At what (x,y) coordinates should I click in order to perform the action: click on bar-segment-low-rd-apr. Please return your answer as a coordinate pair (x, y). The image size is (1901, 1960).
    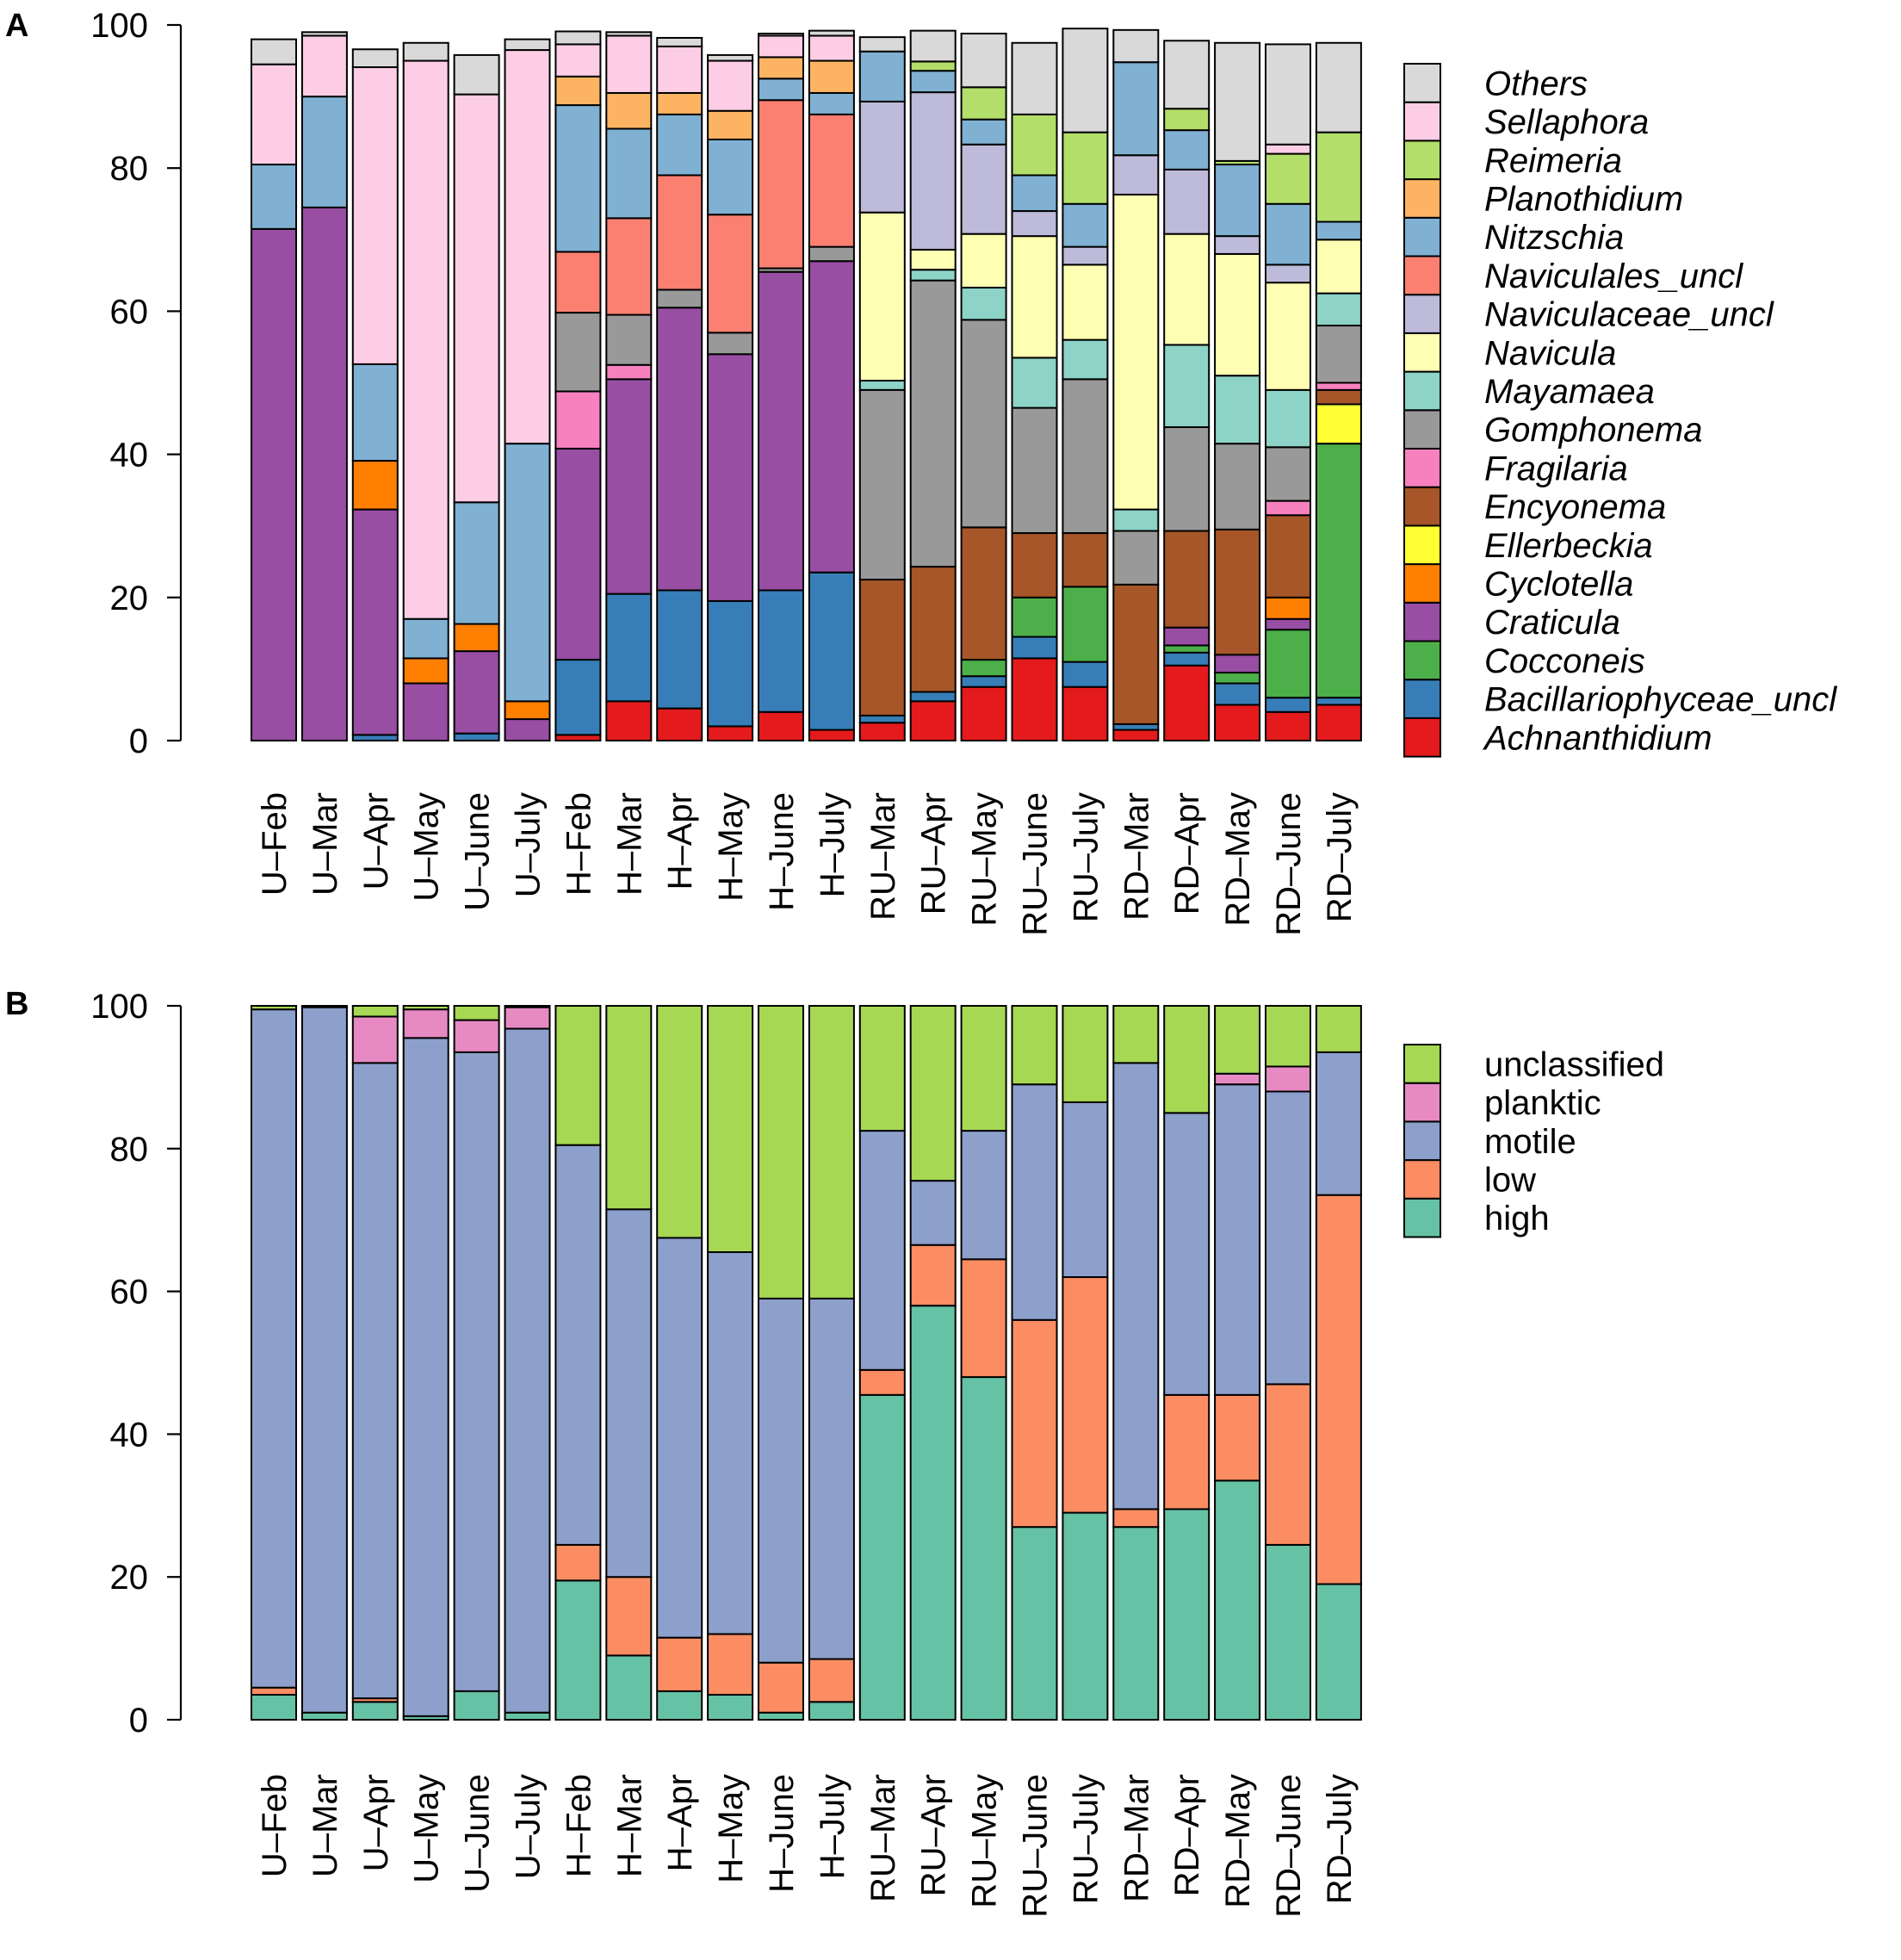
    Looking at the image, I should click on (1187, 1451).